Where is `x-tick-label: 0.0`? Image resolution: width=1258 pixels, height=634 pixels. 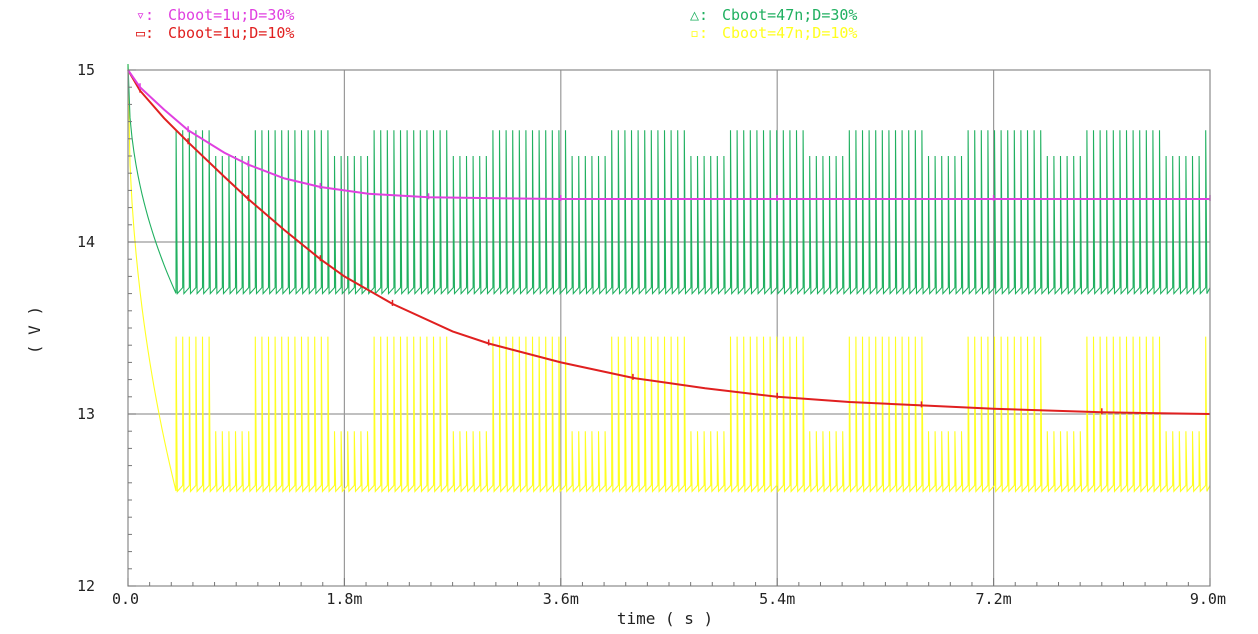 x-tick-label: 0.0 is located at coordinates (125, 599).